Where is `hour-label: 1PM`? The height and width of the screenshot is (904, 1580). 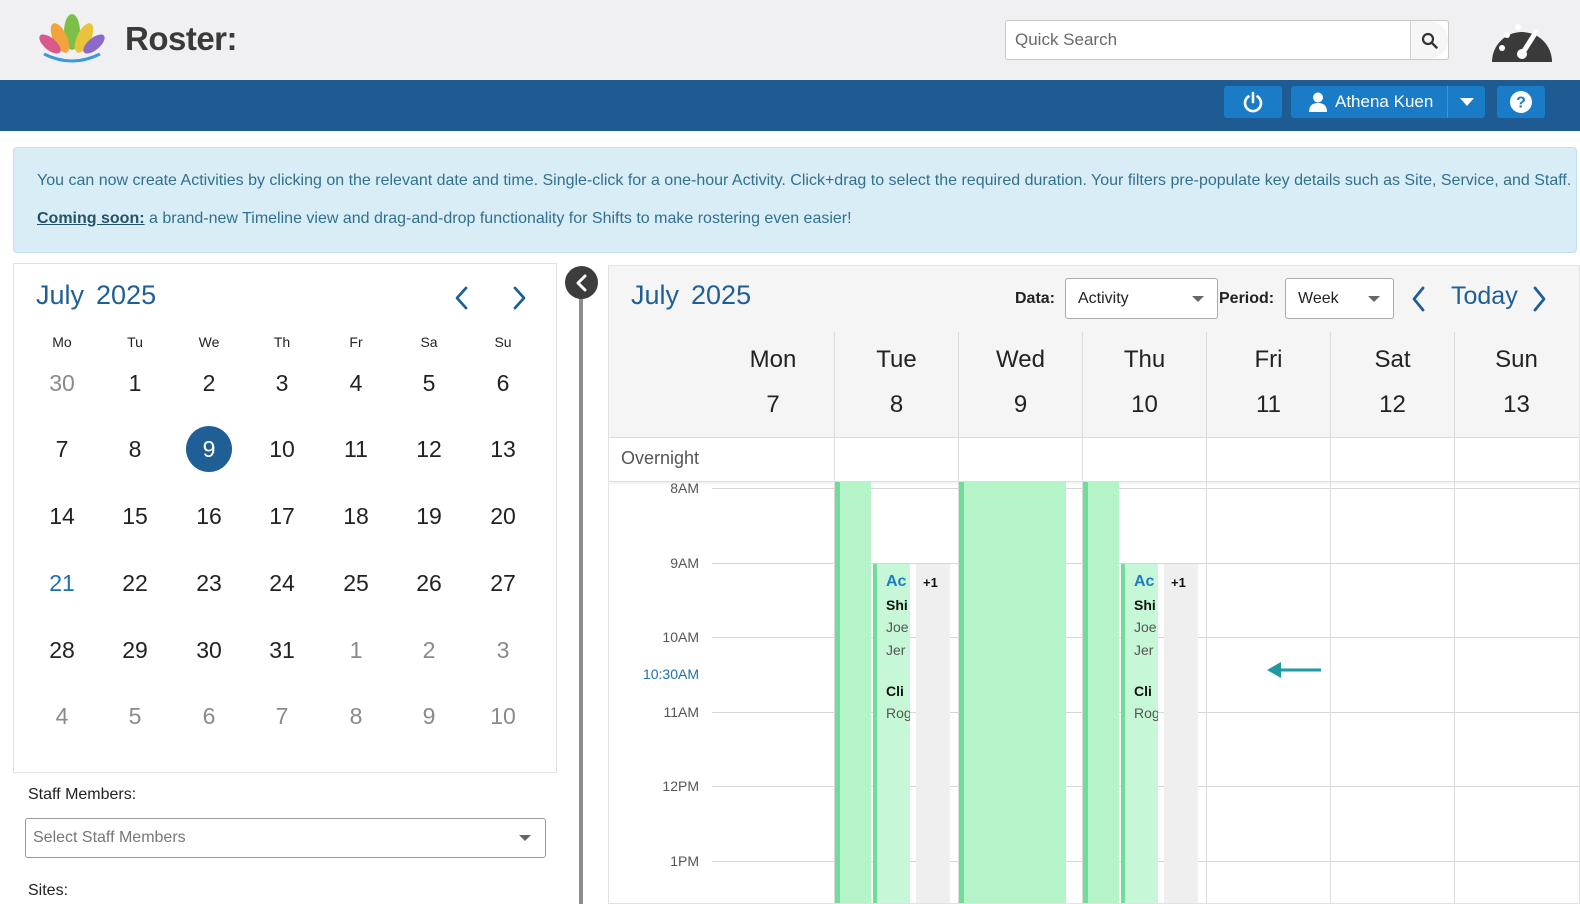 hour-label: 1PM is located at coordinates (684, 861).